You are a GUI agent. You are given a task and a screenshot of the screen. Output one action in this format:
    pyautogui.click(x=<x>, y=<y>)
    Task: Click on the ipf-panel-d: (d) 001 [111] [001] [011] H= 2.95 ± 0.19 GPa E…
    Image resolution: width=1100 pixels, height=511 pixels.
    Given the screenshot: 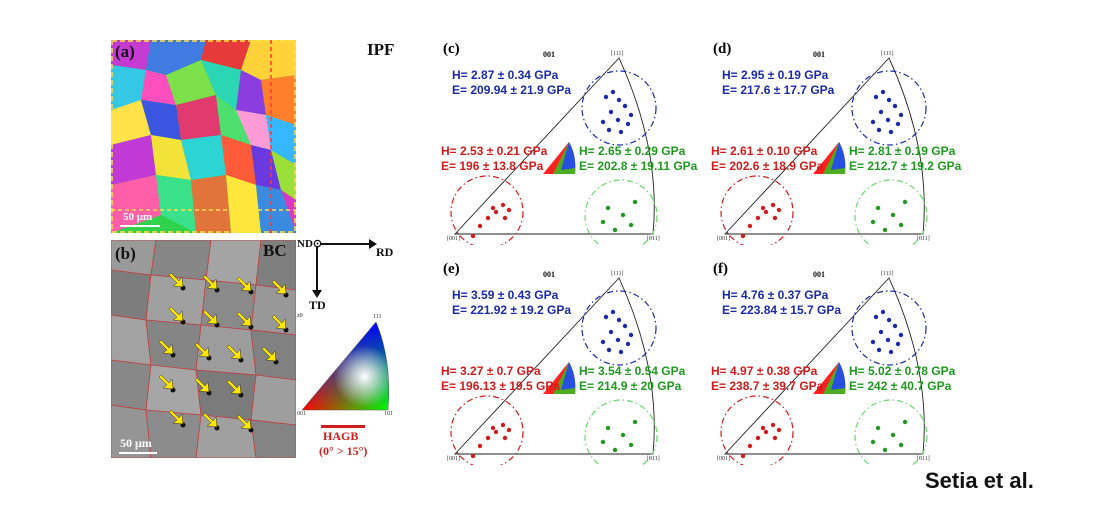 What is the action you would take?
    pyautogui.click(x=846, y=142)
    